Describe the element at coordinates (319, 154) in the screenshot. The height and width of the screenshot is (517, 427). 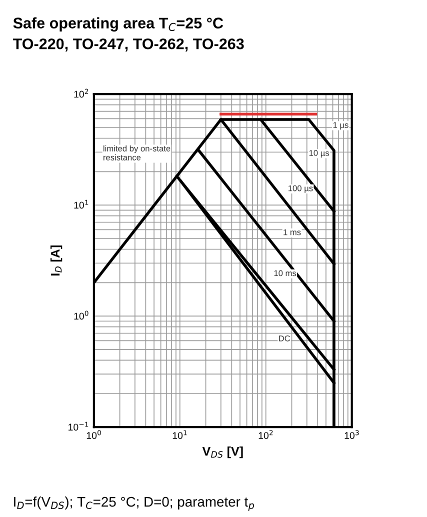
I see `annotation: 10 µs` at that location.